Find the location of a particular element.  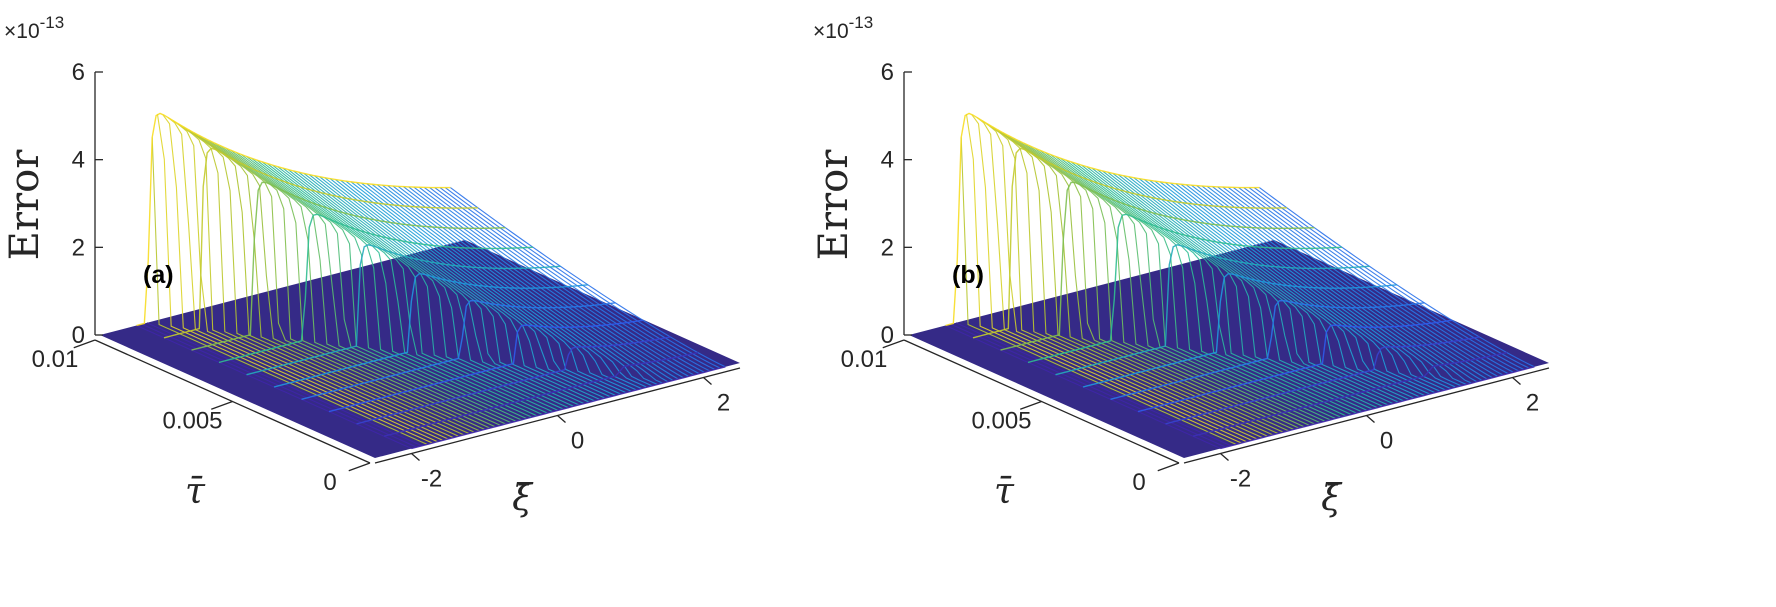

panel-label: (a) is located at coordinates (158, 275).